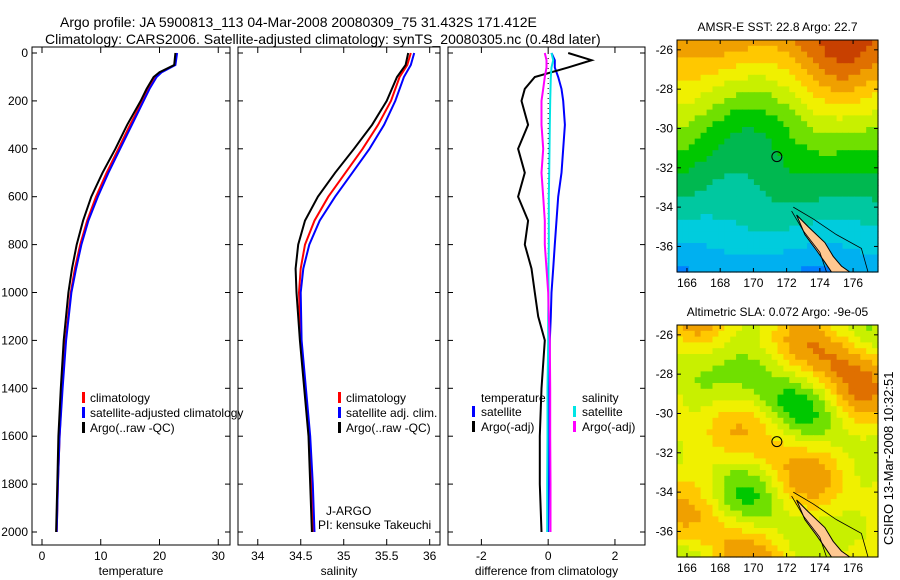 The width and height of the screenshot is (900, 580). What do you see at coordinates (546, 571) in the screenshot?
I see `x-axis-label: difference from climatology` at bounding box center [546, 571].